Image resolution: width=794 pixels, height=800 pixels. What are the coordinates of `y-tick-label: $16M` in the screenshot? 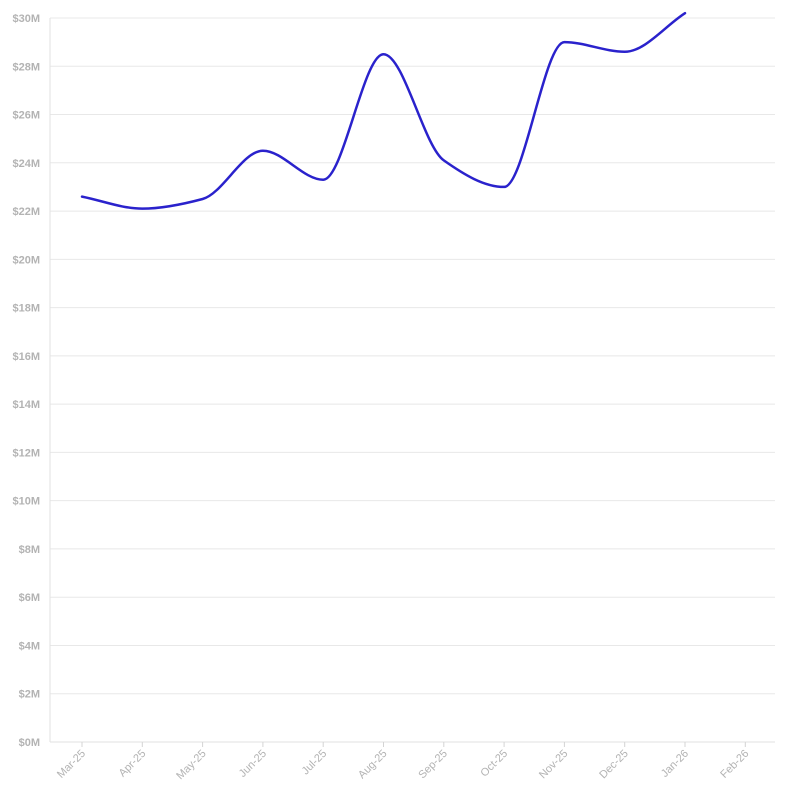 It's located at (26, 357).